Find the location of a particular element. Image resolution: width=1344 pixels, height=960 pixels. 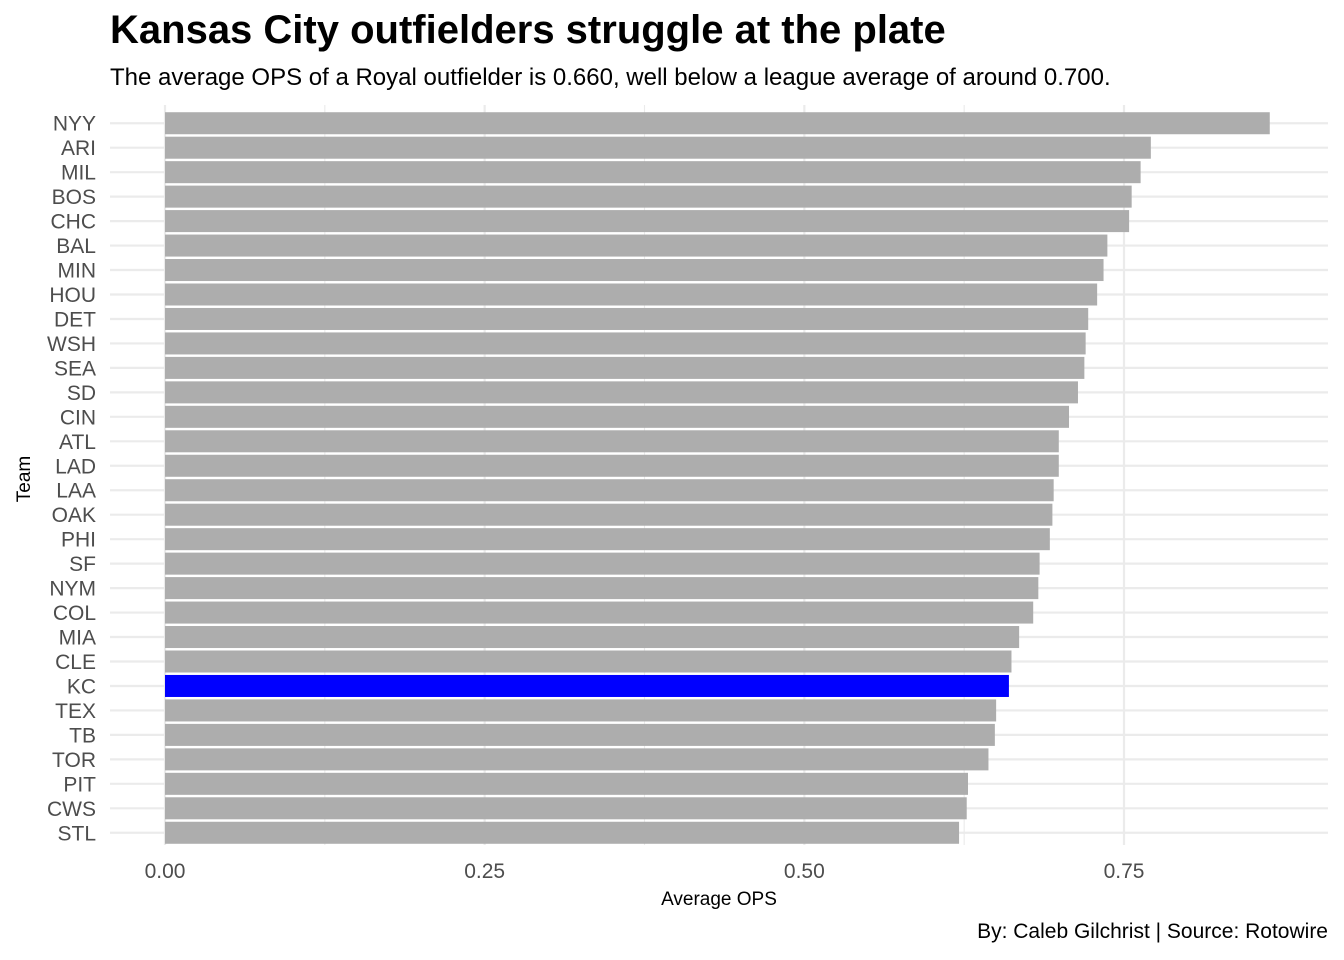

y-tick-label: SD is located at coordinates (81, 393).